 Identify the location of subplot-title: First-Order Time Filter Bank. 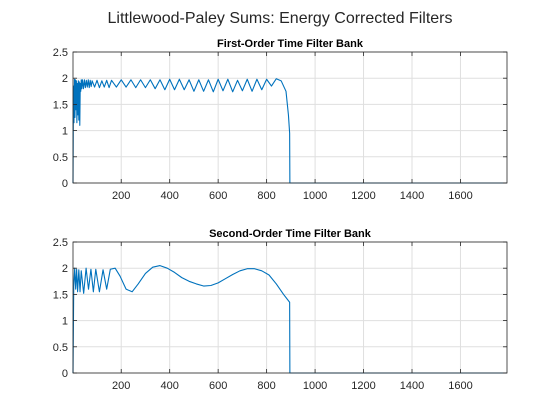
(290, 44).